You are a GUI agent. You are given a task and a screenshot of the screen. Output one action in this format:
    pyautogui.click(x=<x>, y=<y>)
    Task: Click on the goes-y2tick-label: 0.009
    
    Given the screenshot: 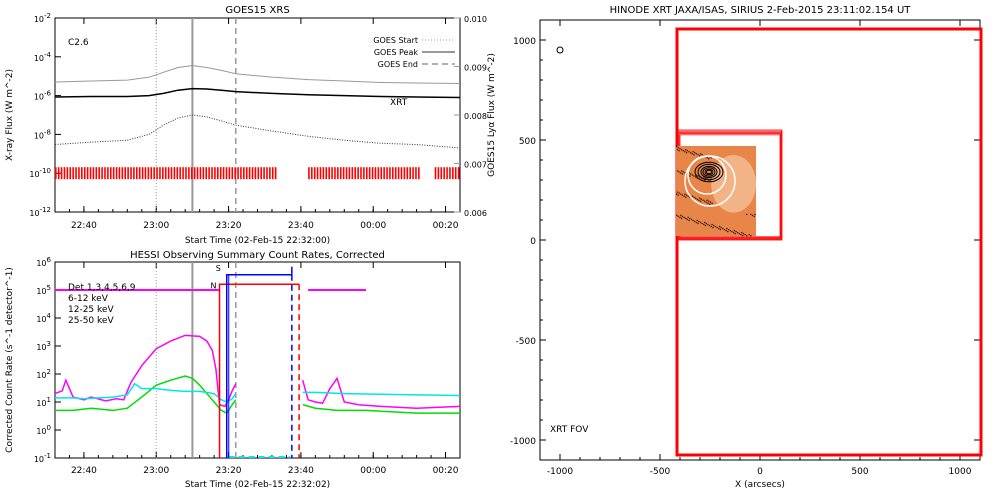 What is the action you would take?
    pyautogui.click(x=475, y=68)
    